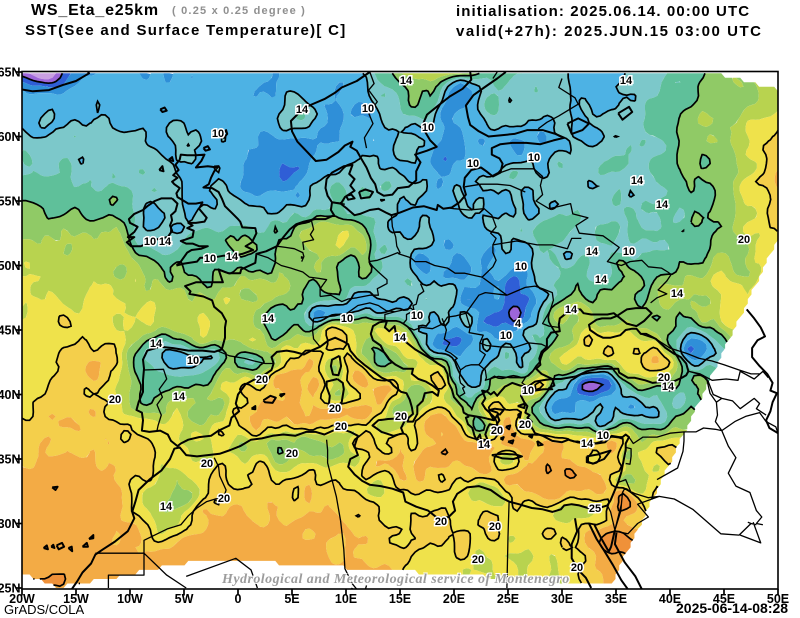  Describe the element at coordinates (10, 202) in the screenshot. I see `svg-text: 55N` at that location.